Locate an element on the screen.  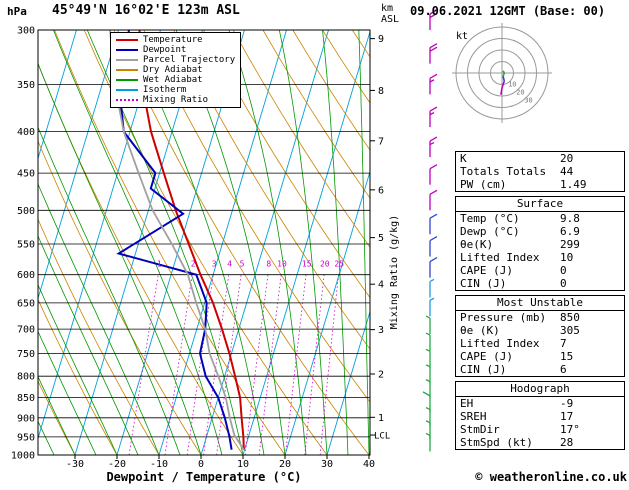
row-value: 44 is located at coordinates (592, 171).